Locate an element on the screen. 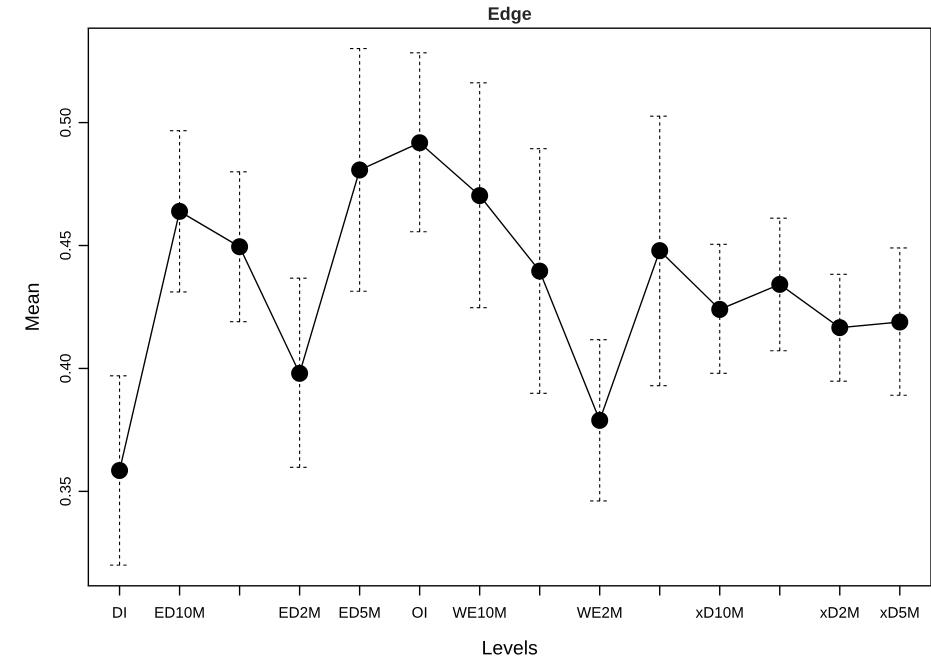 This screenshot has width=931, height=671. x-tick-label: DI is located at coordinates (119, 612).